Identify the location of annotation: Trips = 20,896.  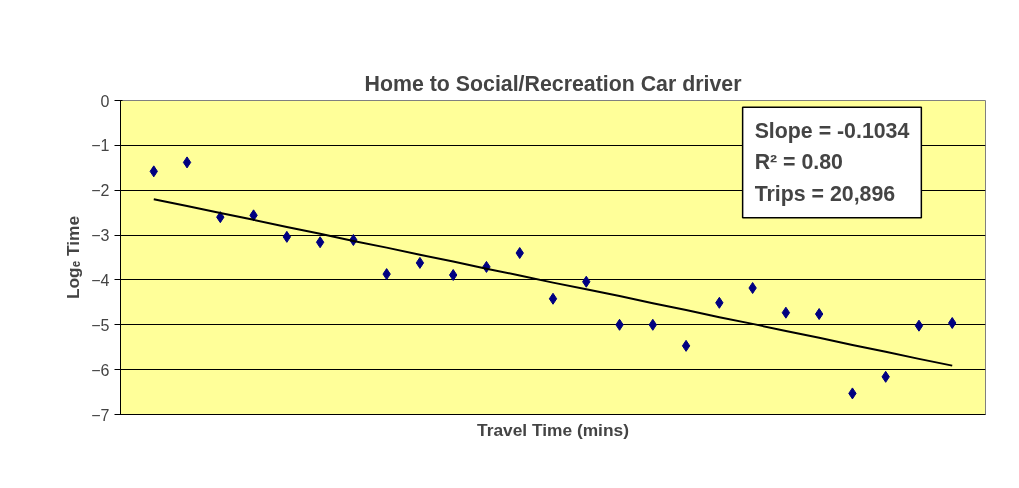
(825, 193).